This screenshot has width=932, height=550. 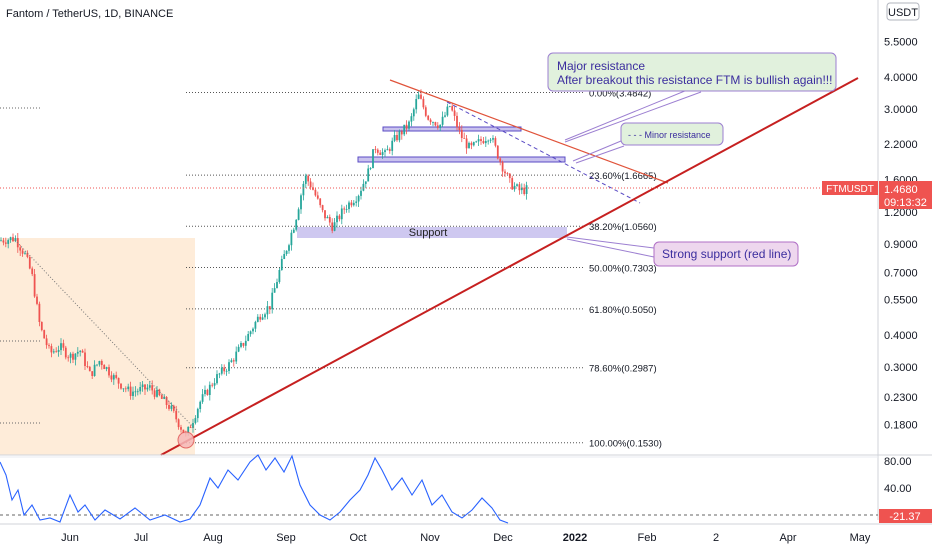 I want to click on minor-resistance-note, so click(x=672, y=134).